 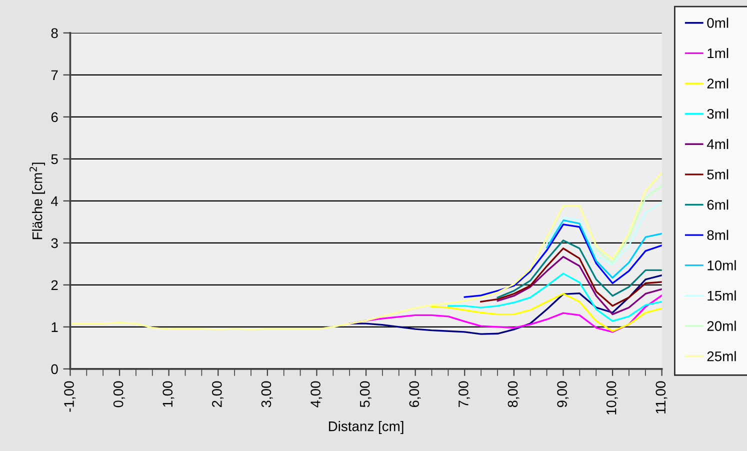 What do you see at coordinates (168, 394) in the screenshot?
I see `x-tick-label: 1,00` at bounding box center [168, 394].